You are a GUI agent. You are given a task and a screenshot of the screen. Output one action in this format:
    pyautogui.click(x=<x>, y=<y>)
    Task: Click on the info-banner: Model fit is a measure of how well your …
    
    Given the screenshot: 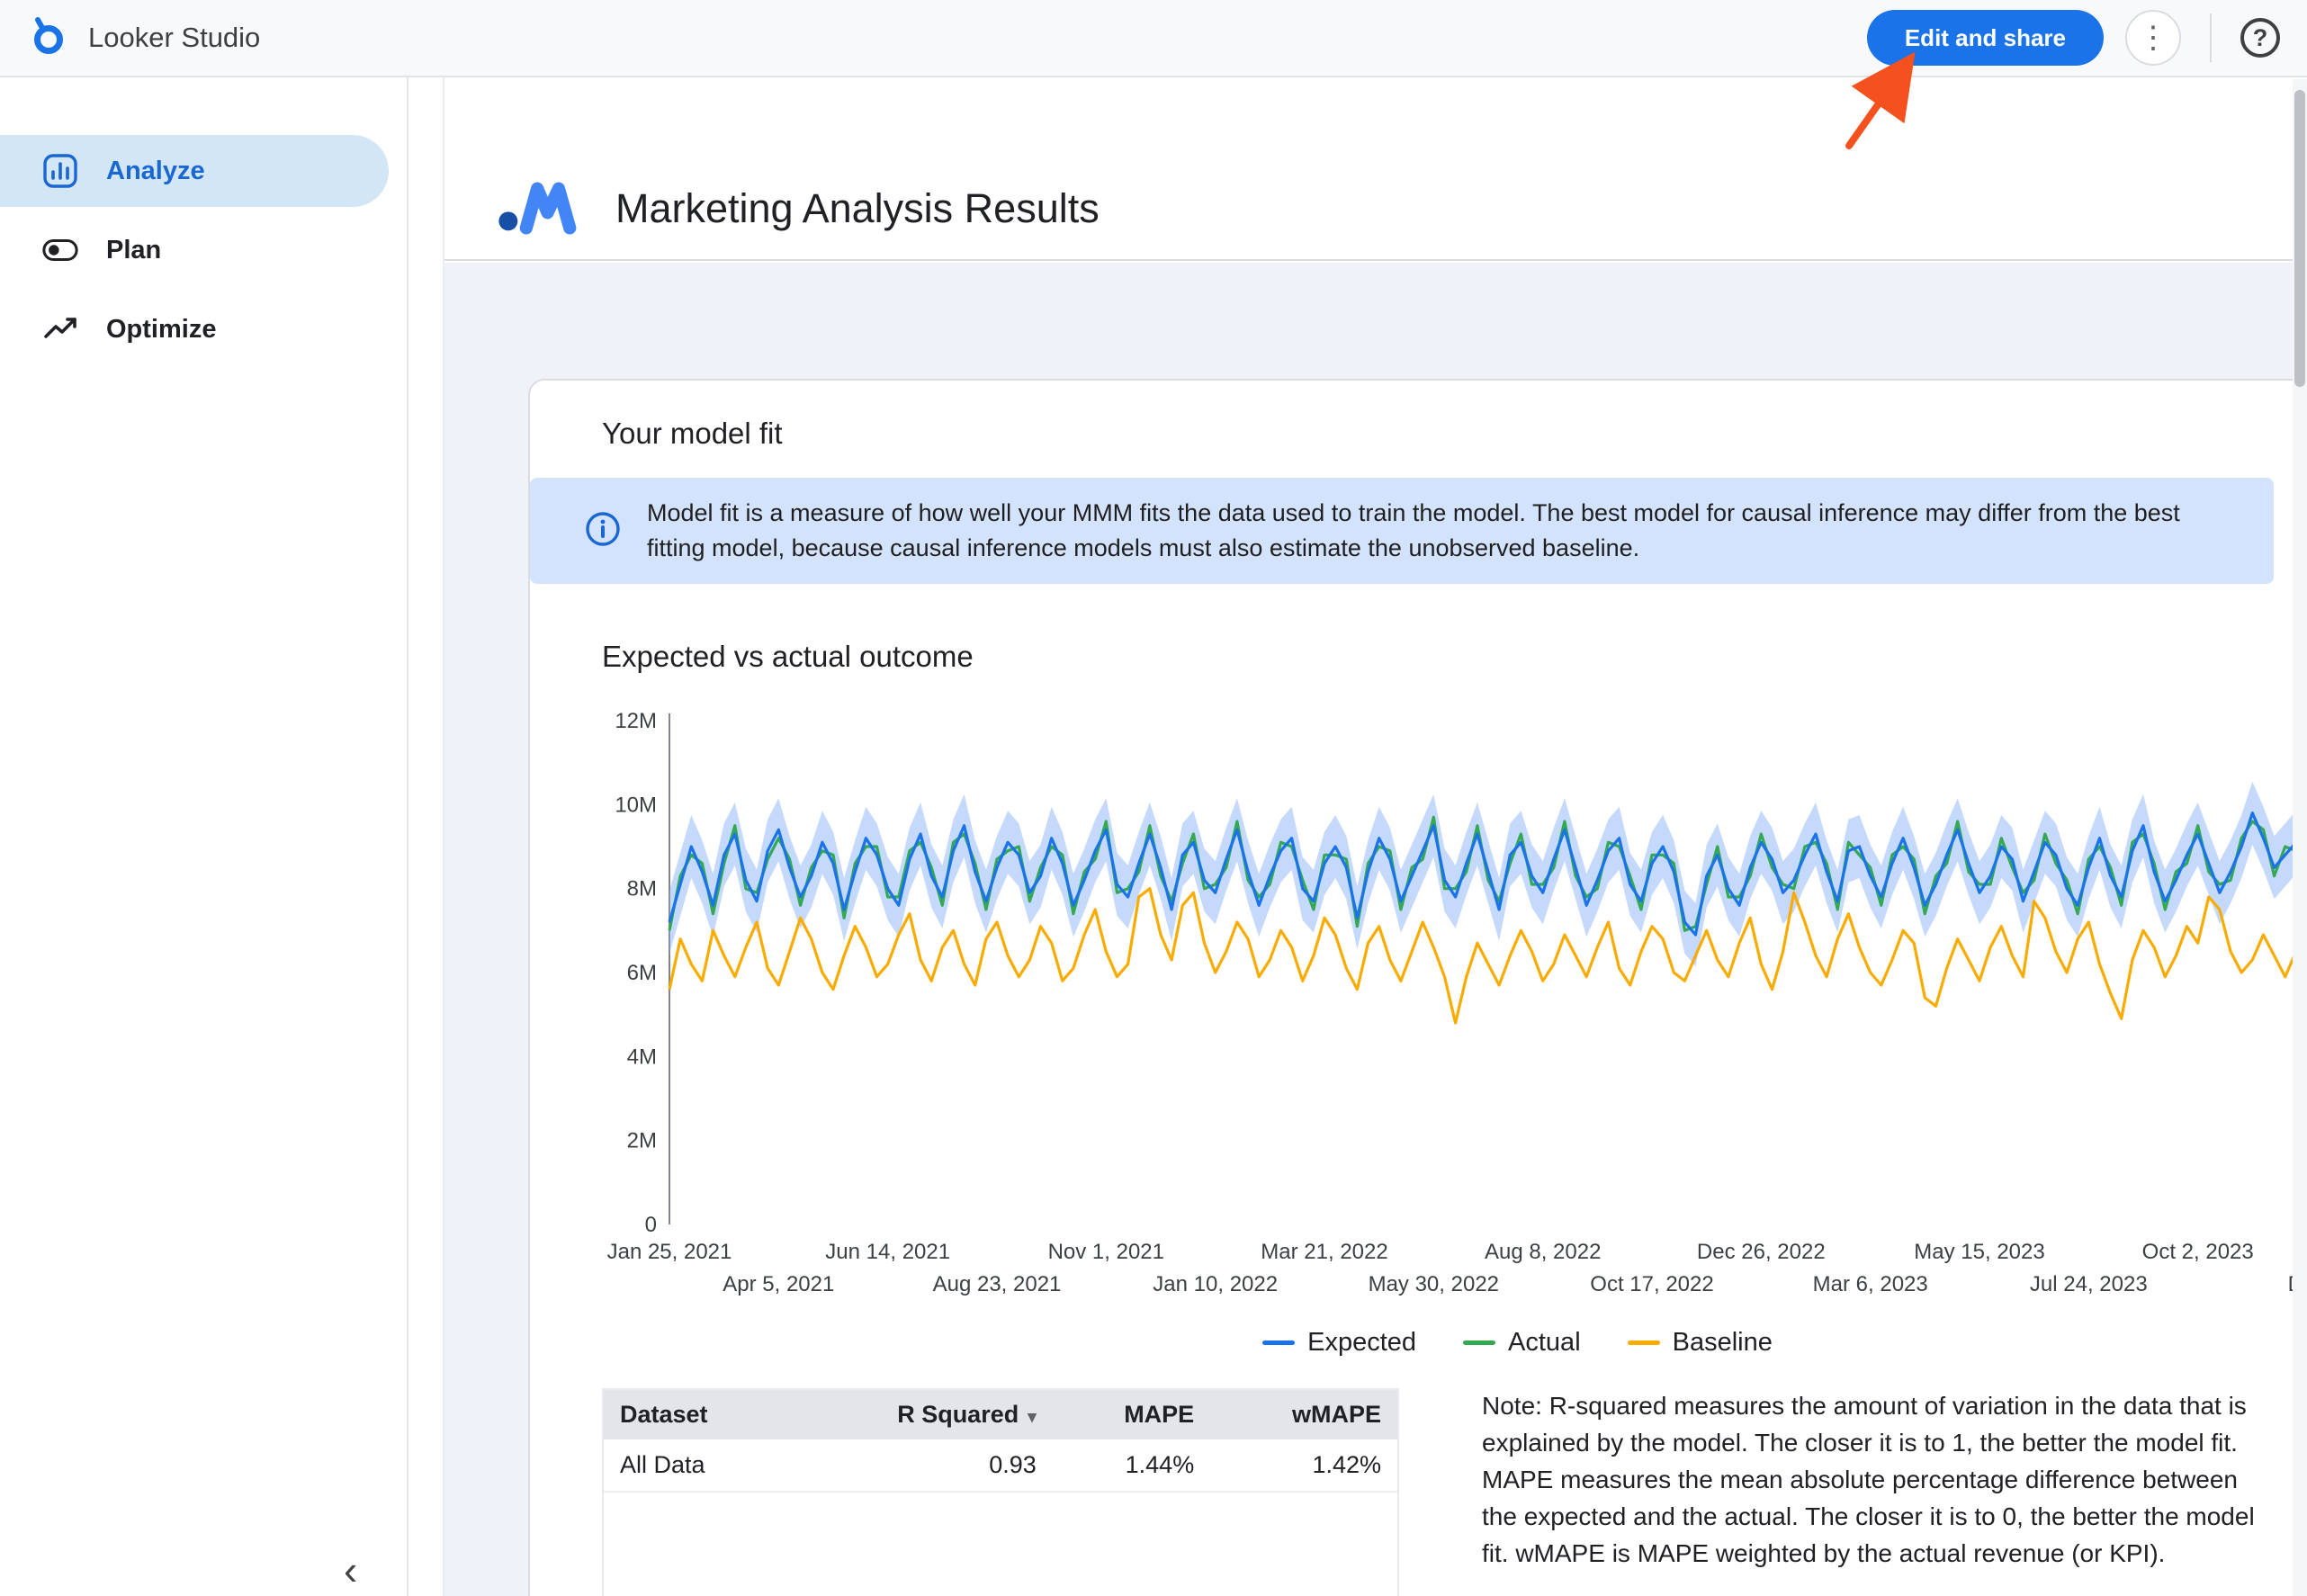 What is the action you would take?
    pyautogui.click(x=1402, y=531)
    